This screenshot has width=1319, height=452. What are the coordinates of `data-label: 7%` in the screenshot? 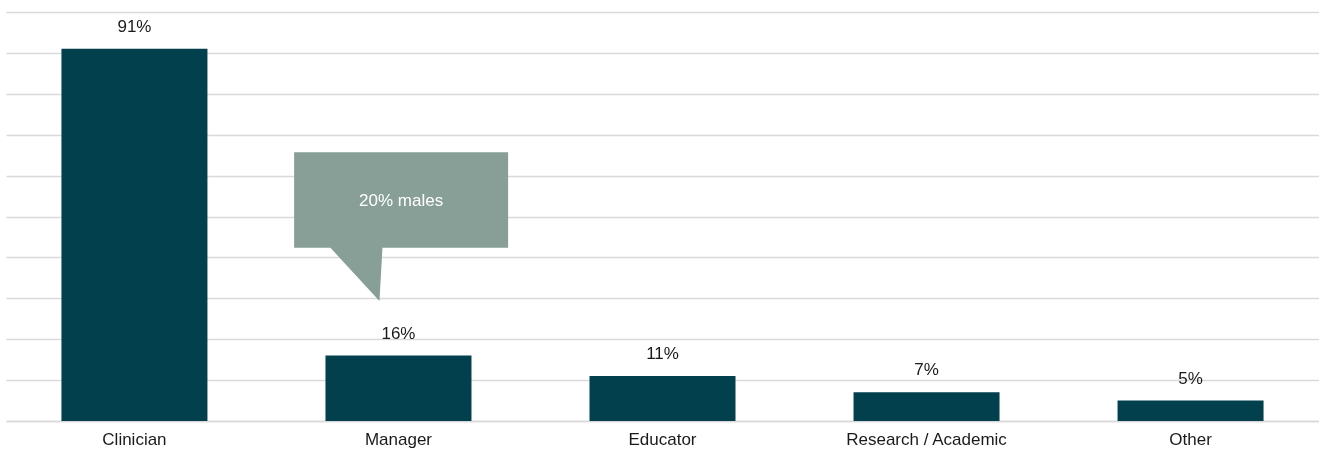 It's located at (926, 370).